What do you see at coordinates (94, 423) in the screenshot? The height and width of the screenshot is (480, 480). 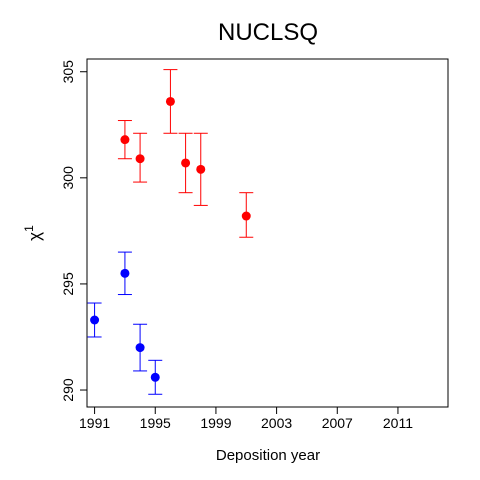 I see `x-tick-label: 1991` at bounding box center [94, 423].